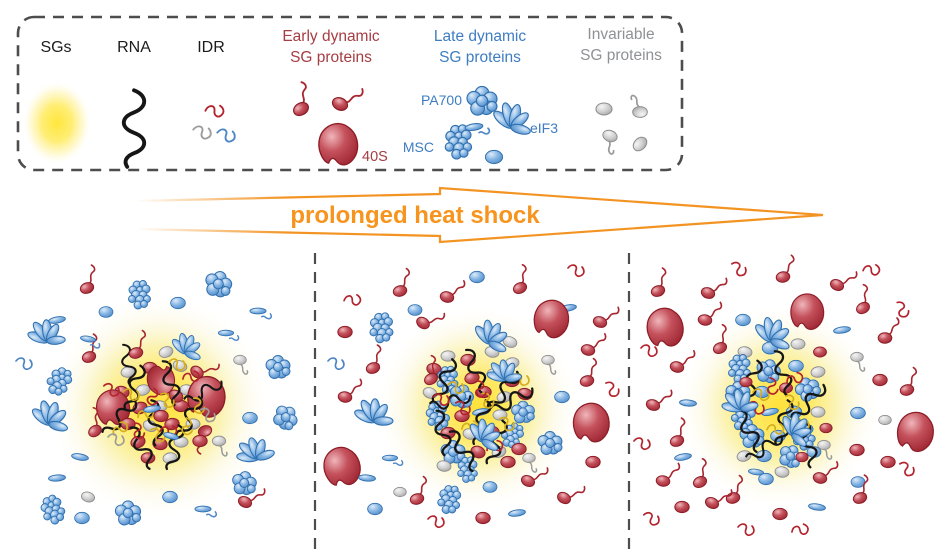  What do you see at coordinates (621, 55) in the screenshot?
I see `legend-invariable-title-line2: SG proteins` at bounding box center [621, 55].